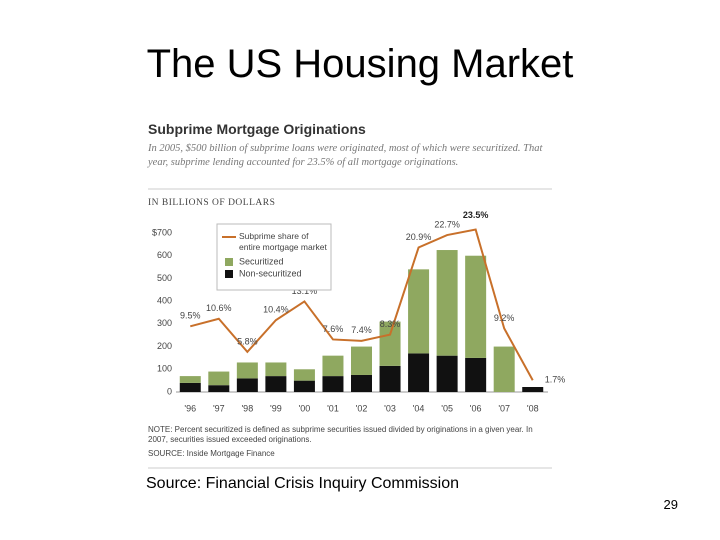  What do you see at coordinates (276, 408) in the screenshot?
I see `x-tick-label: '99` at bounding box center [276, 408].